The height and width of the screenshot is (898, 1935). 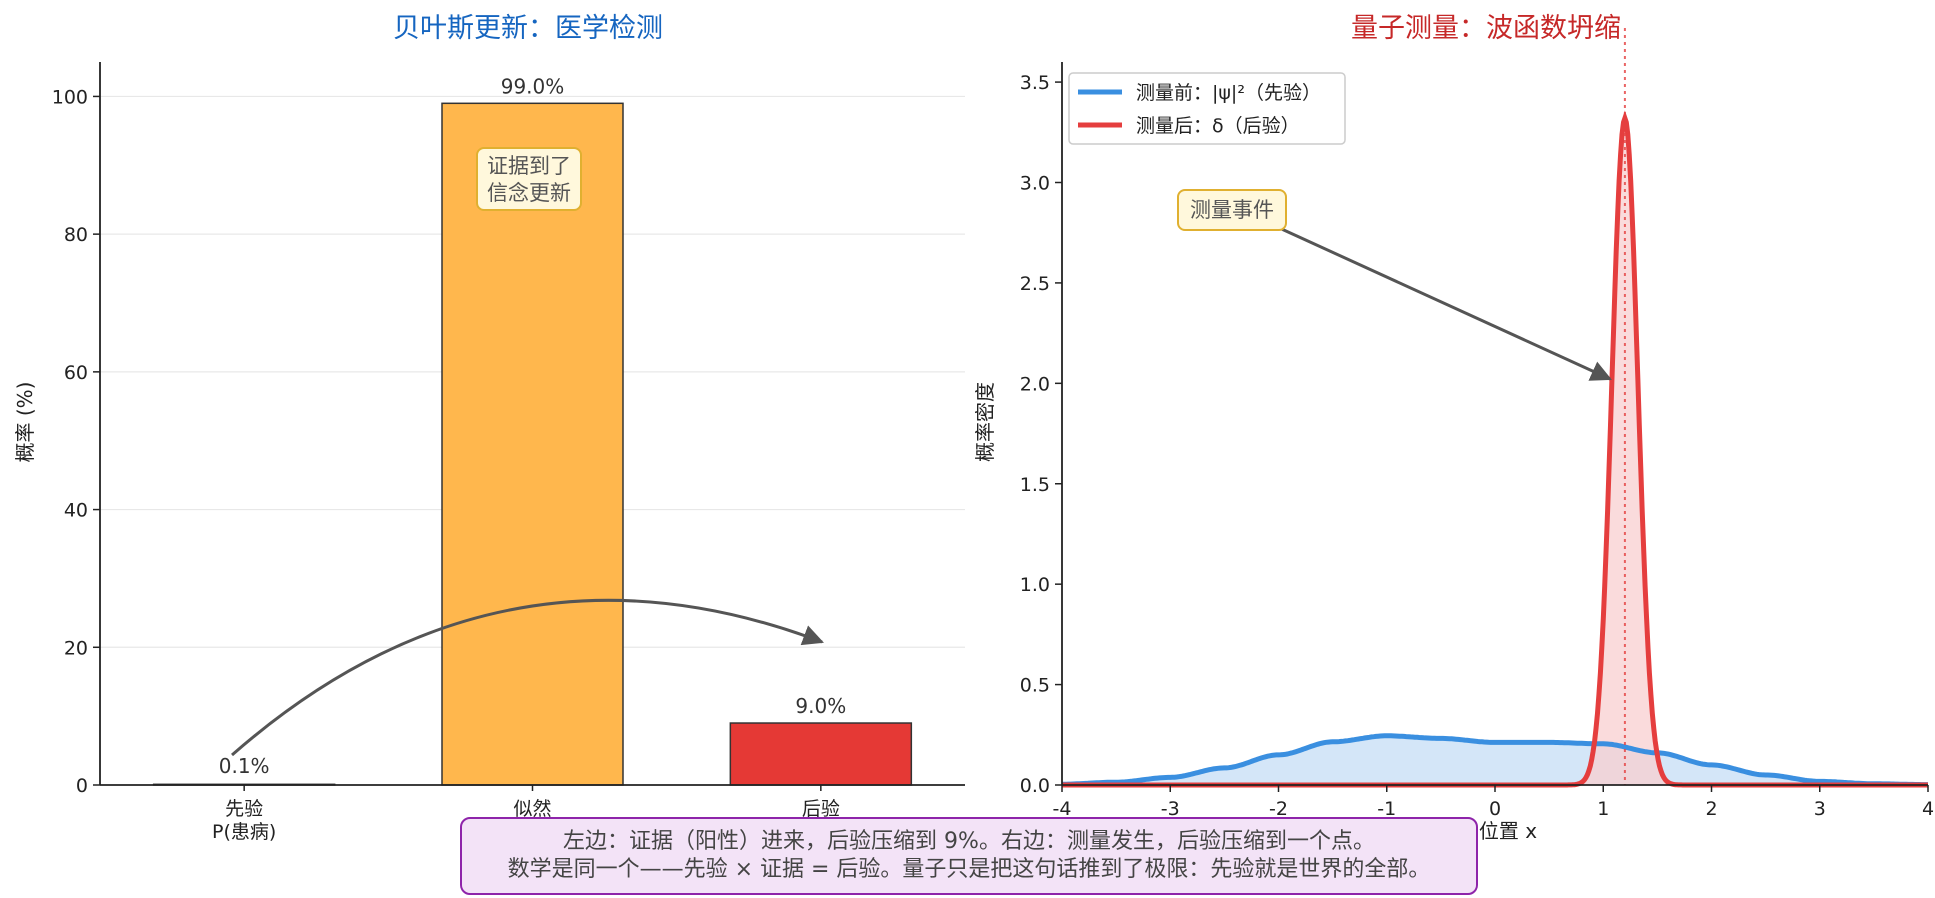 I want to click on measurement-note: 测量事件, so click(x=1232, y=210).